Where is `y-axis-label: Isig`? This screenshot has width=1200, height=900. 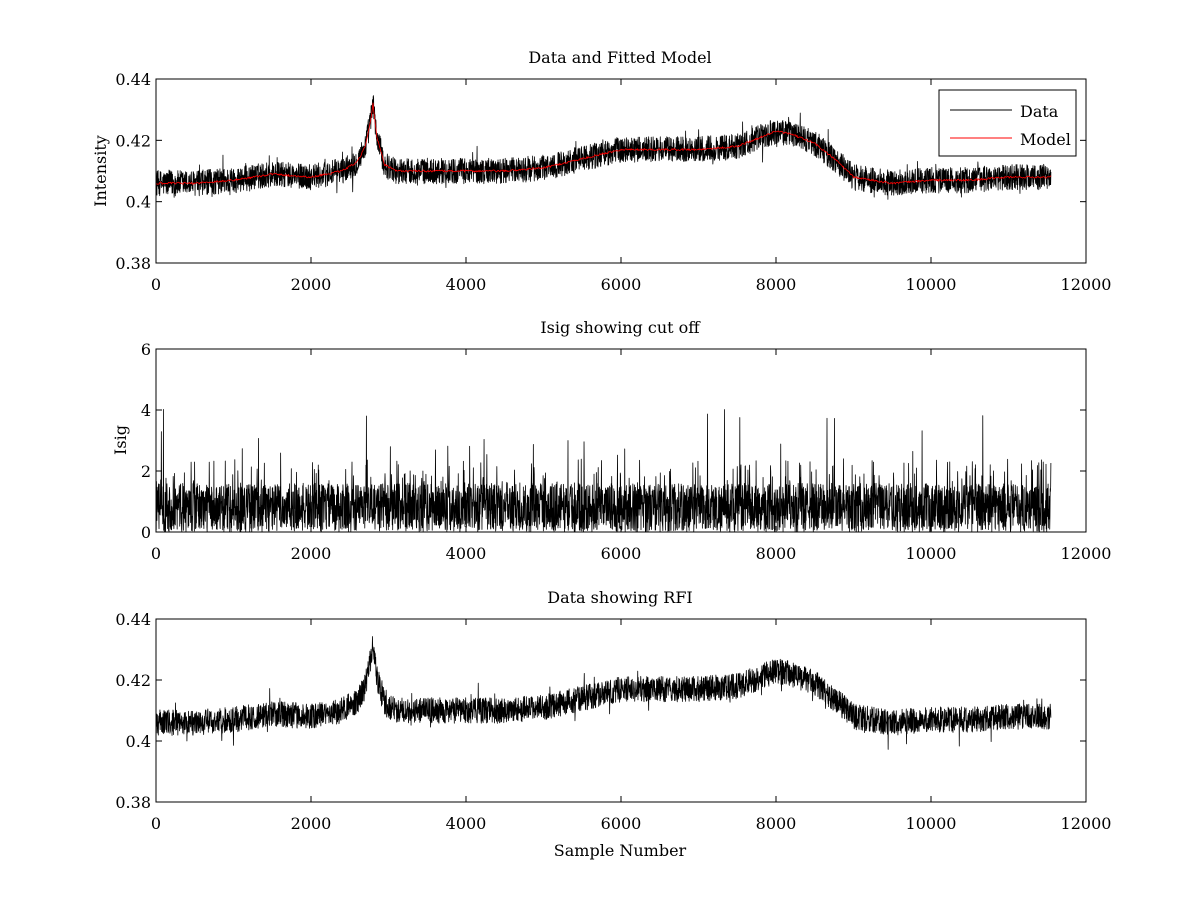 y-axis-label: Isig is located at coordinates (120, 440).